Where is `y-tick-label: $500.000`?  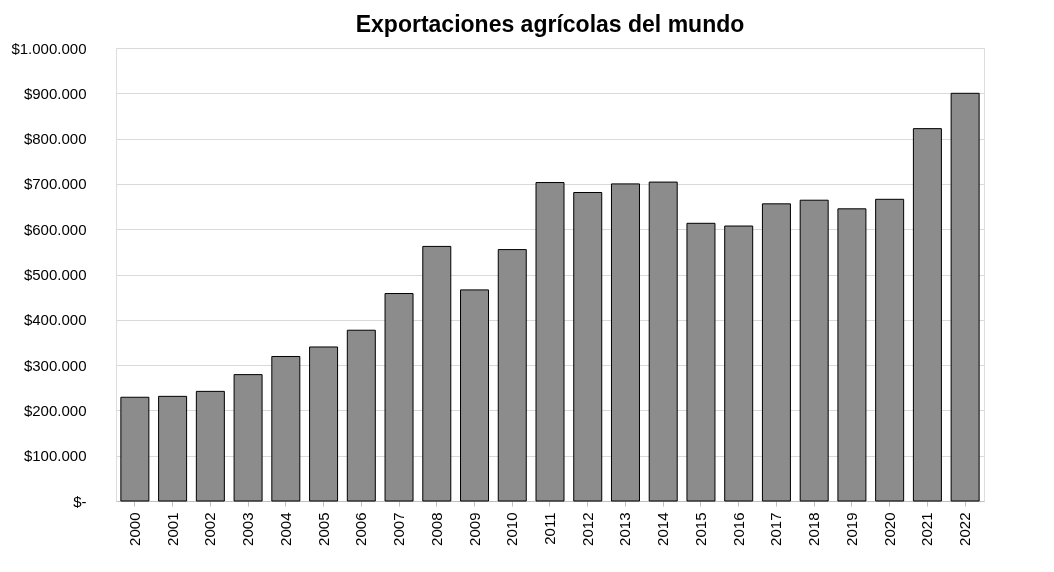 y-tick-label: $500.000 is located at coordinates (55, 274).